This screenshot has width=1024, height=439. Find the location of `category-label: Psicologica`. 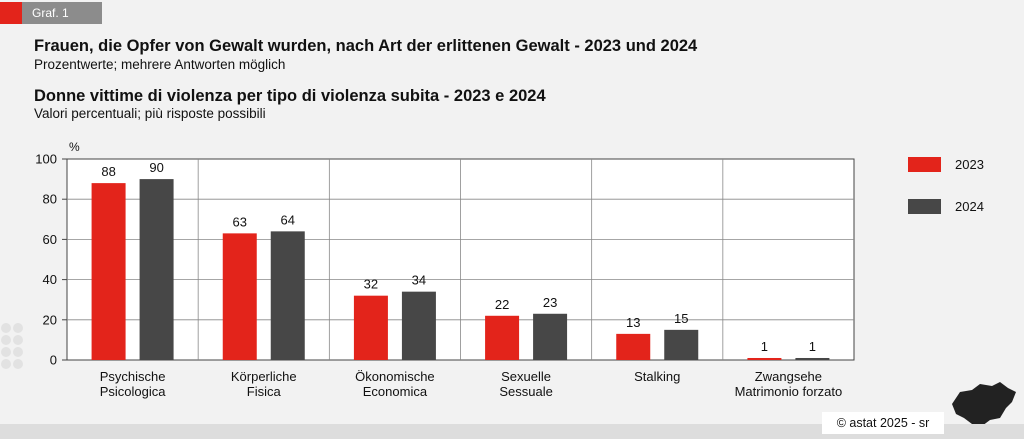

category-label: Psicologica is located at coordinates (133, 391).